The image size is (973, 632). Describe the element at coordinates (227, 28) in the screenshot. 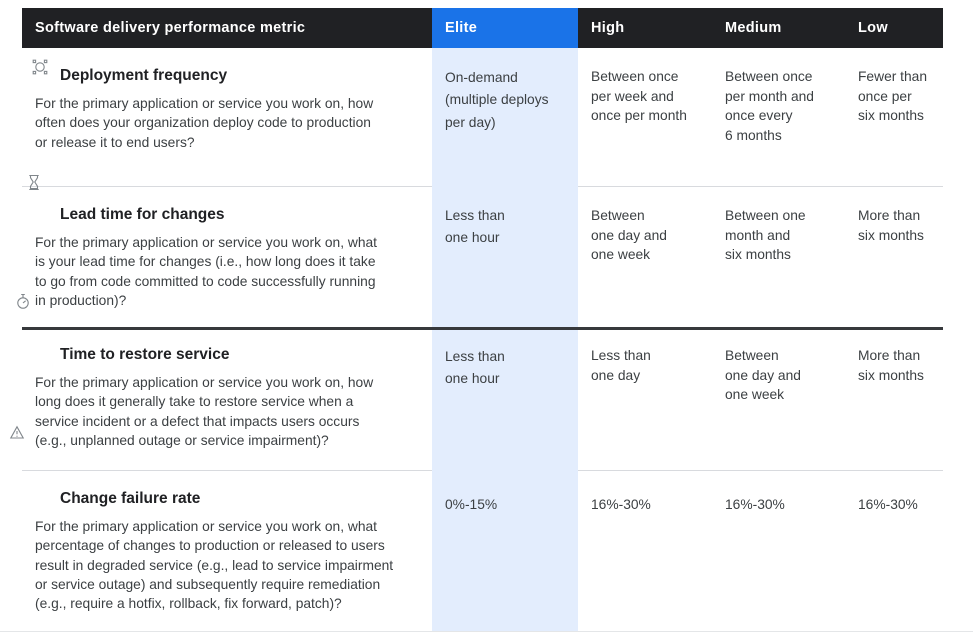

I see `header-metric-label: Software delivery performance metric` at that location.